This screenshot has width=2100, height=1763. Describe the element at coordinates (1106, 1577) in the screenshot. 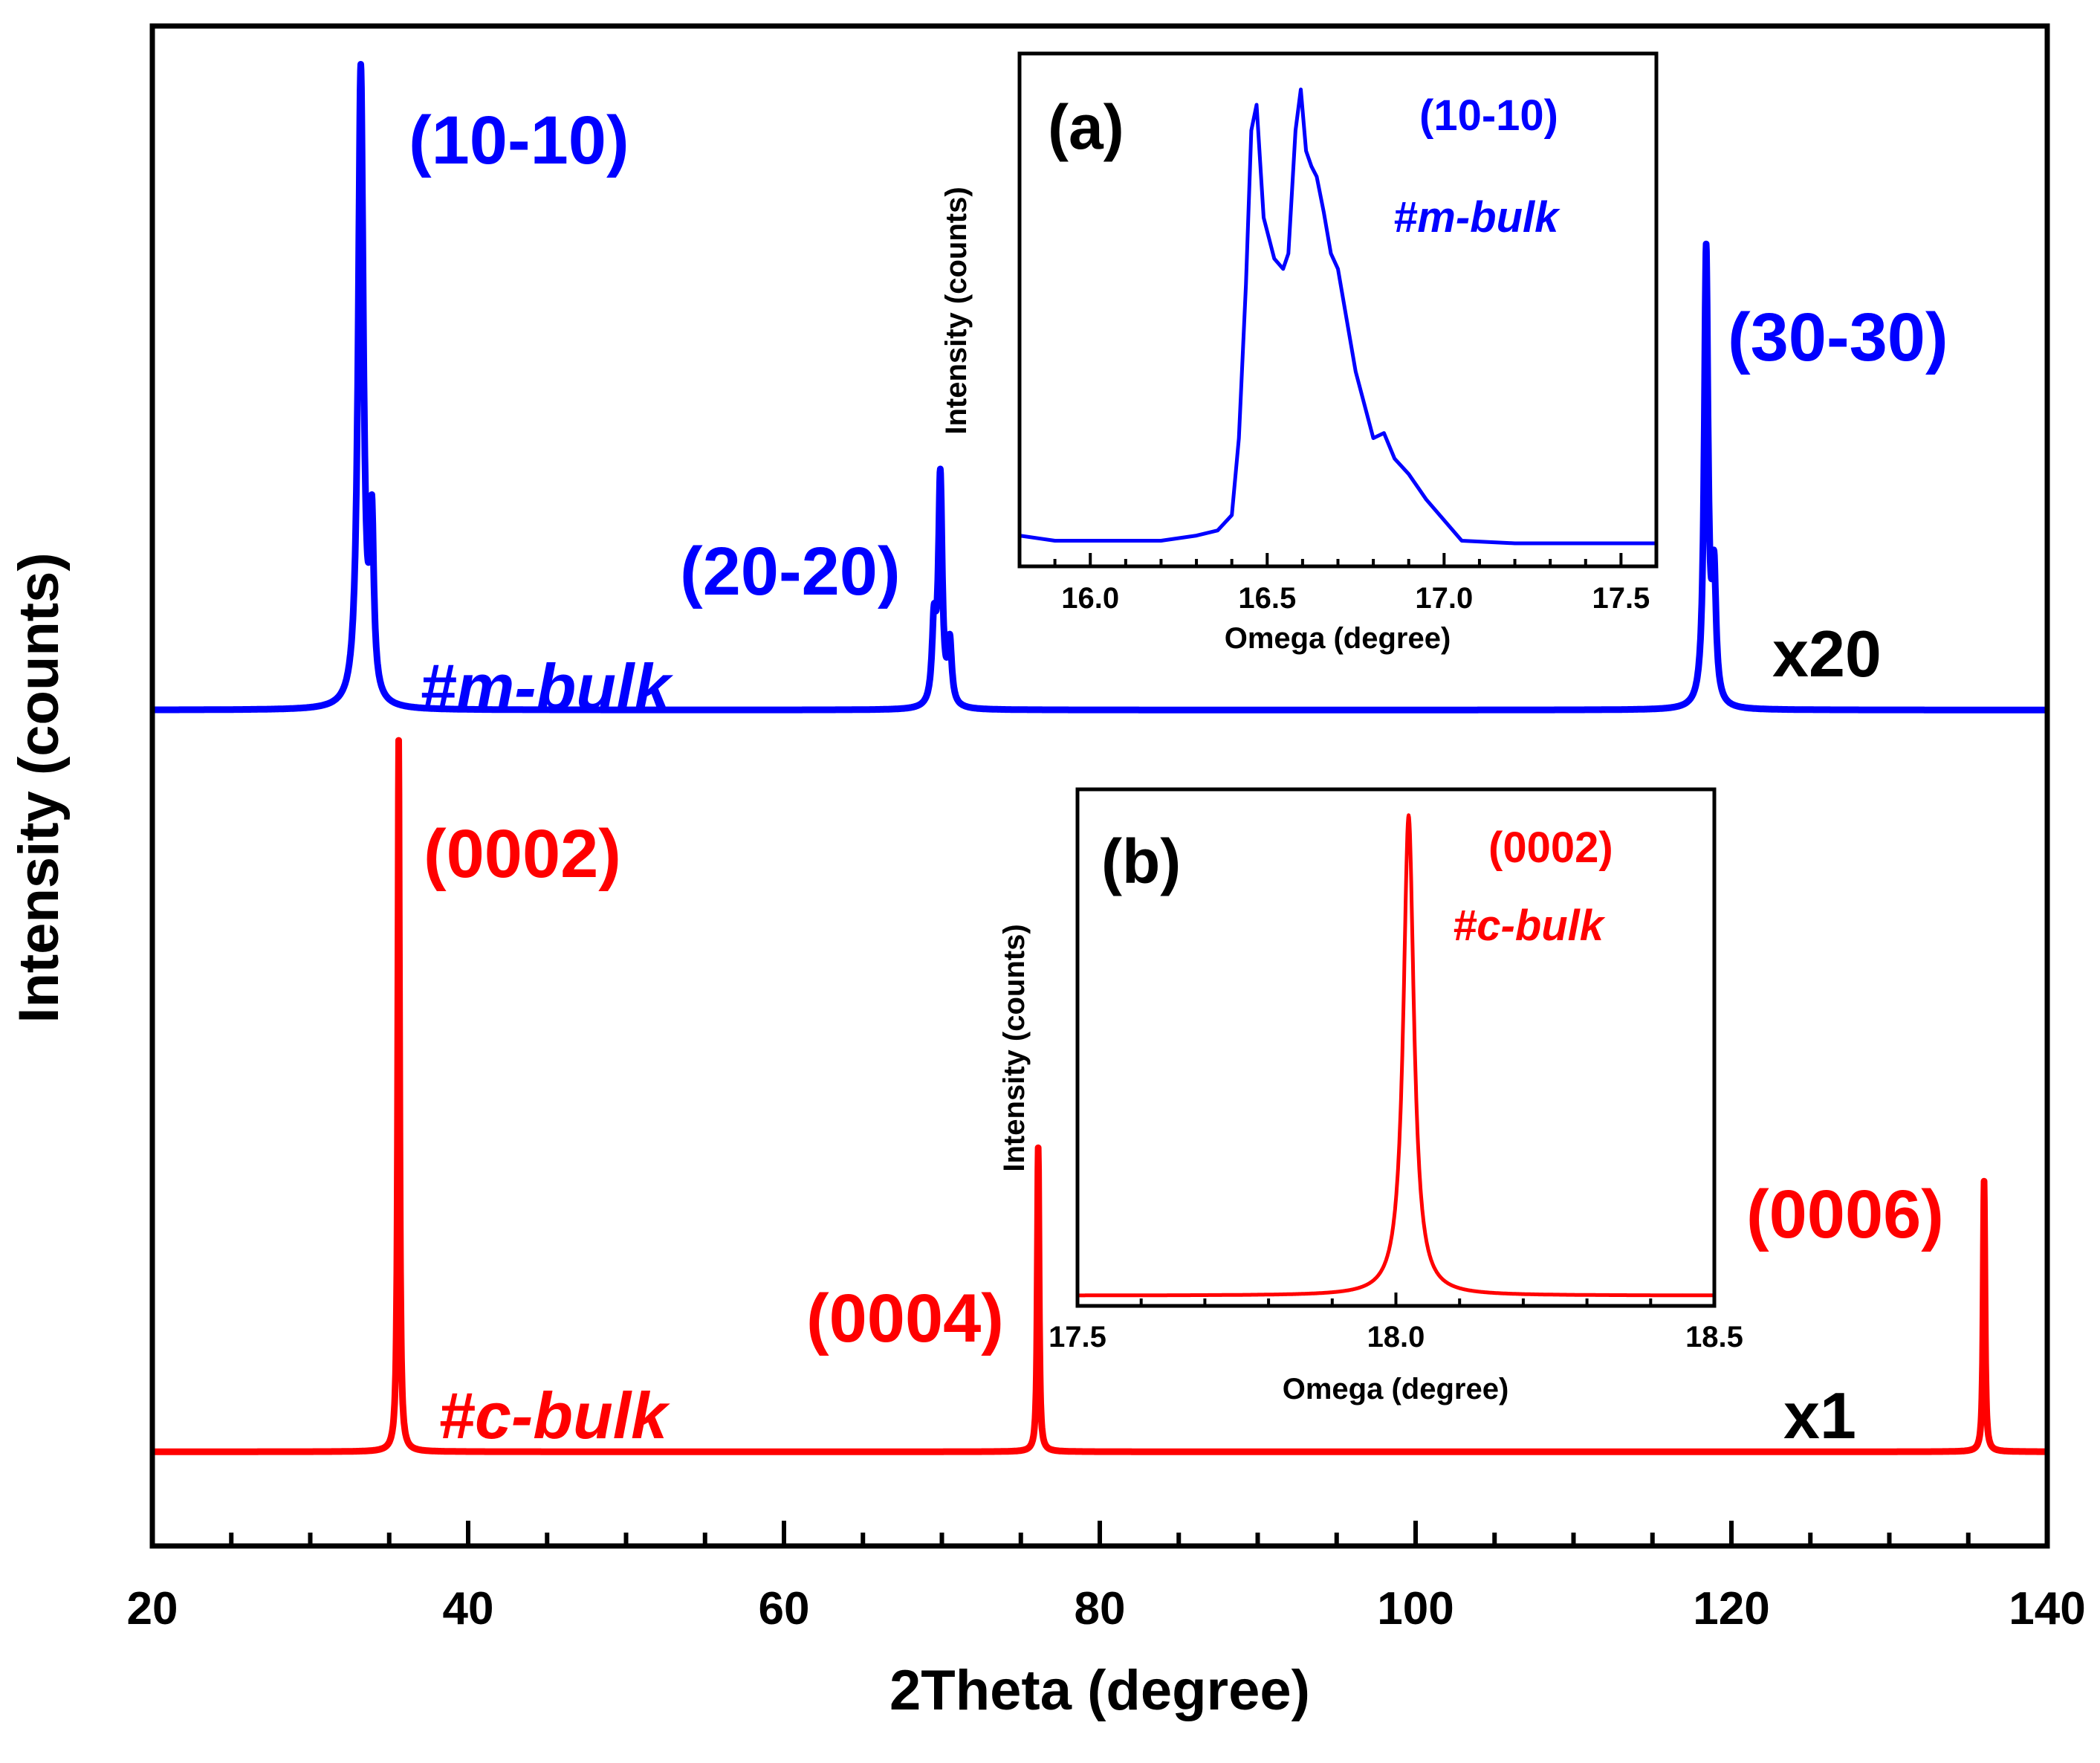

I see `main-grid-ticks: 20 40 60 80 100 120 140` at that location.